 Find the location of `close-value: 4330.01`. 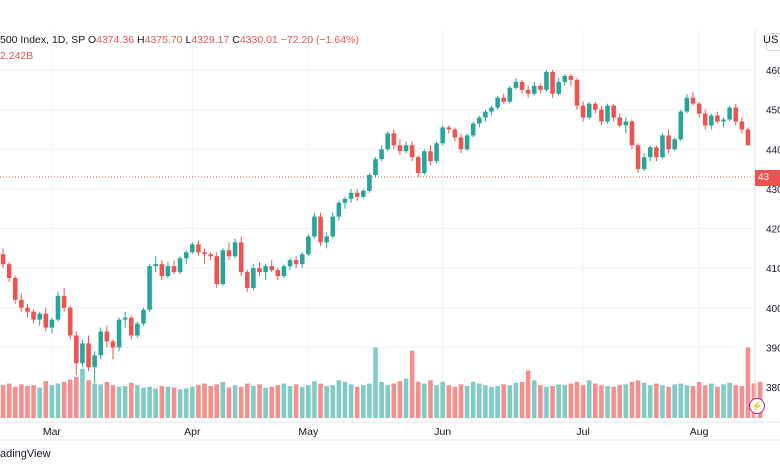

close-value: 4330.01 is located at coordinates (258, 40).